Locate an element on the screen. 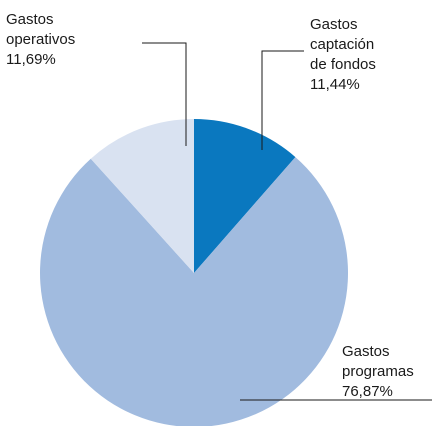  label-gastos-operativos-line: 11,69% is located at coordinates (31, 59).